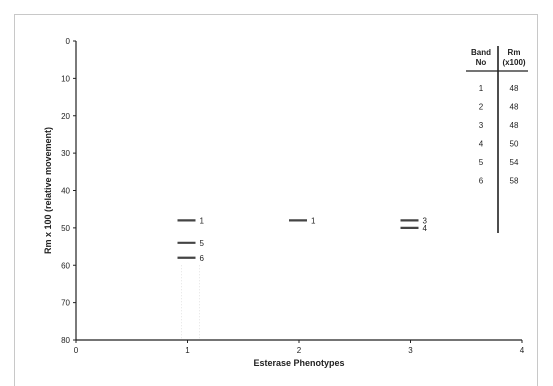  Describe the element at coordinates (481, 107) in the screenshot. I see `table-cell-band: 2` at that location.